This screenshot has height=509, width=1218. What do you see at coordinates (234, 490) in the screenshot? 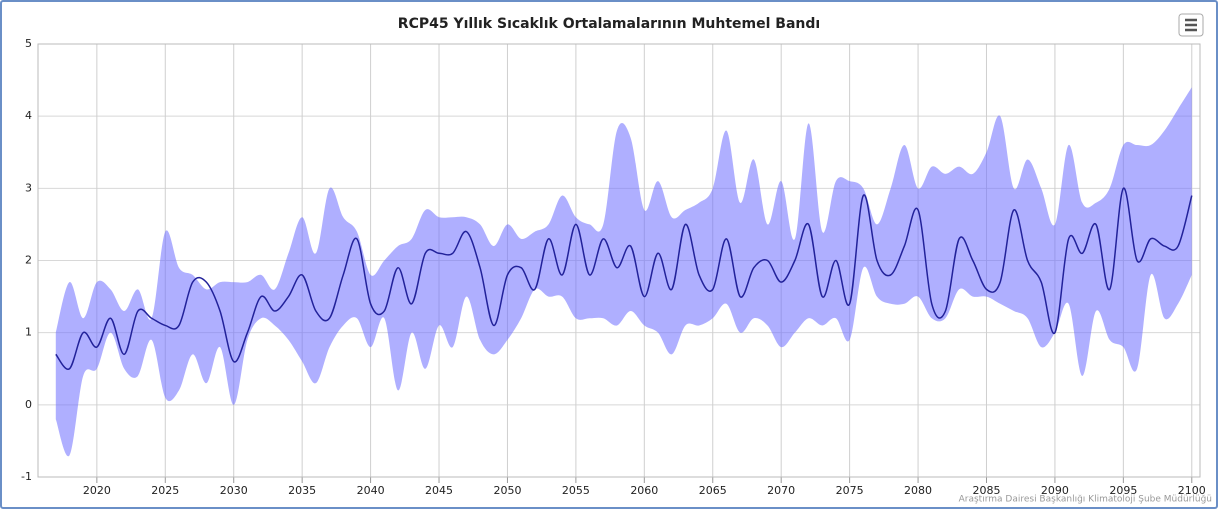
I see `x-tick-label: 2030` at bounding box center [234, 490].